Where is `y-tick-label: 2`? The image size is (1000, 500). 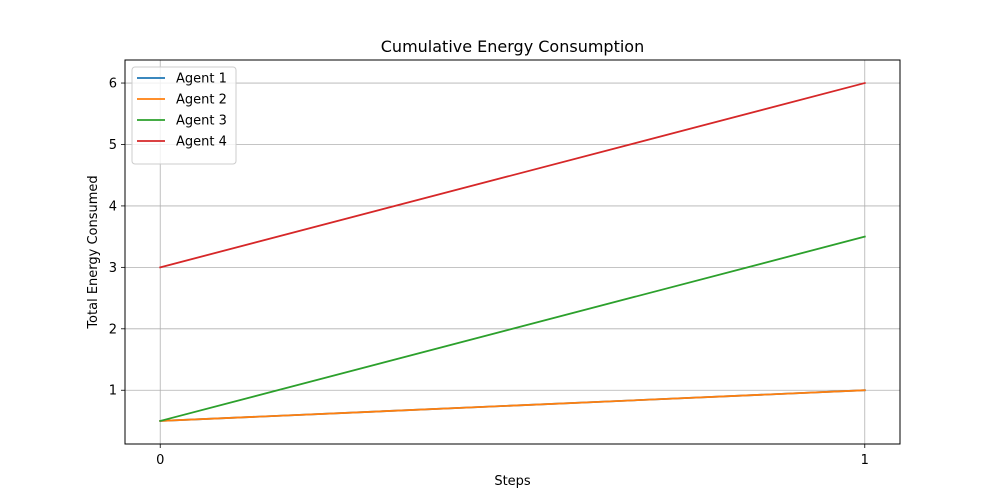 y-tick-label: 2 is located at coordinates (113, 329).